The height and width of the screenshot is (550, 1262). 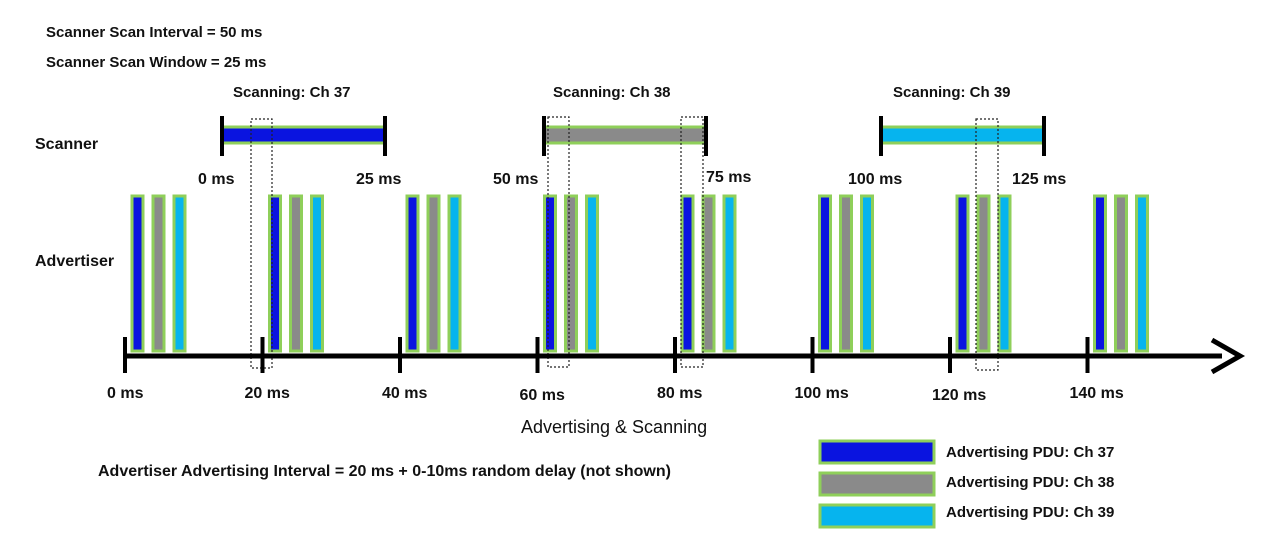 I want to click on scan-window-label: Scanning: Ch 38, so click(x=612, y=92).